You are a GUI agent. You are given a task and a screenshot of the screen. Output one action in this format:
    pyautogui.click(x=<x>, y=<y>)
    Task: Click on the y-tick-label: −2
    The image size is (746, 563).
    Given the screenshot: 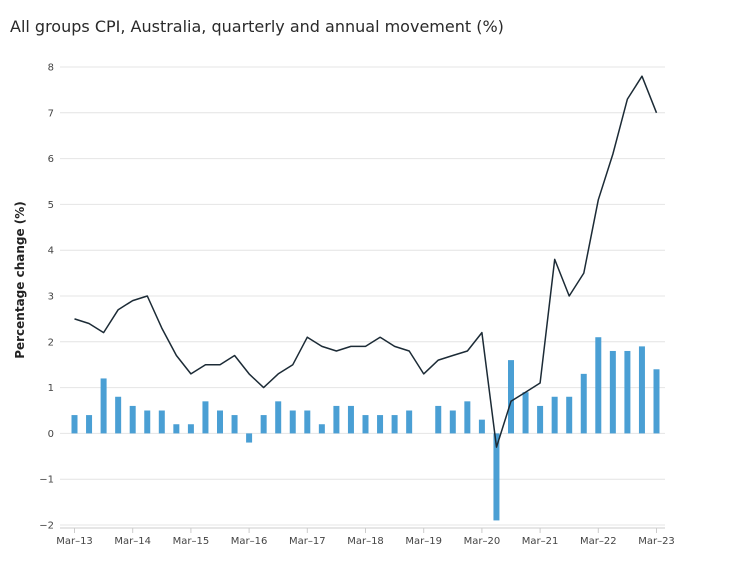 What is the action you would take?
    pyautogui.click(x=46, y=526)
    